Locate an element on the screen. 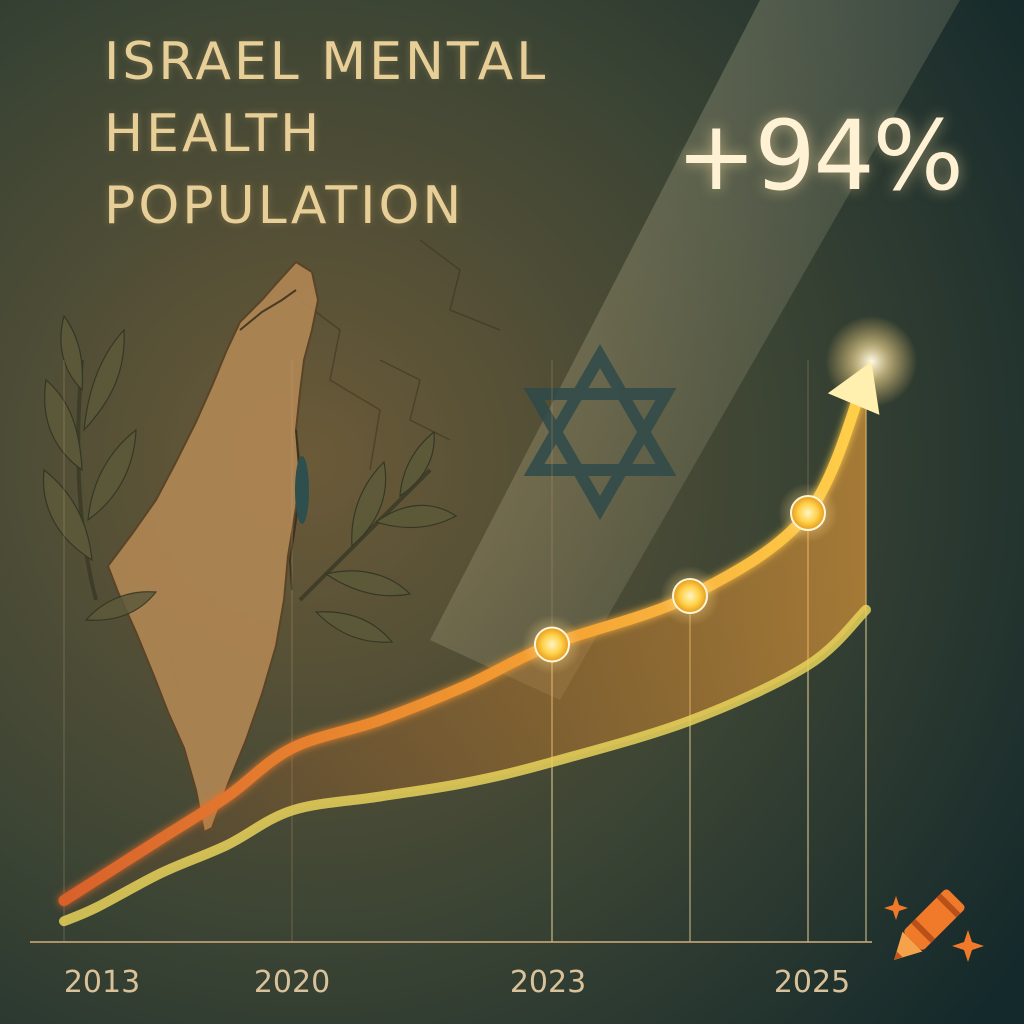  crayon-icon is located at coordinates (929, 924).